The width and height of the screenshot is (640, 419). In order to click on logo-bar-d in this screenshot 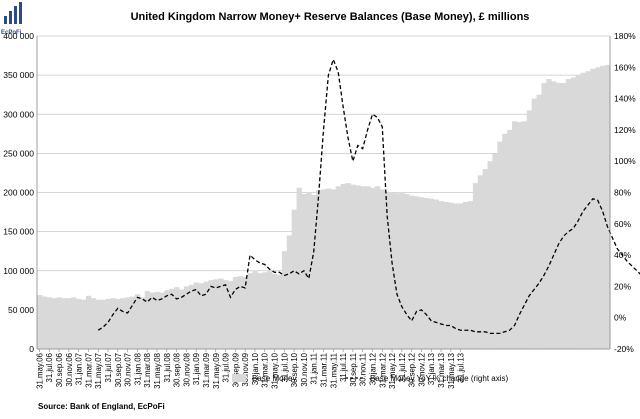, I will do `click(20, 13)`.